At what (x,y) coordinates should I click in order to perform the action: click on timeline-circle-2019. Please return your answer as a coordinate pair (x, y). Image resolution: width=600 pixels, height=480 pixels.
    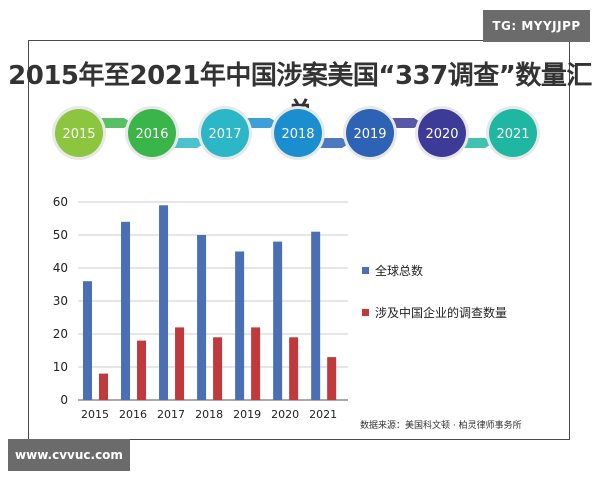
    Looking at the image, I should click on (370, 133).